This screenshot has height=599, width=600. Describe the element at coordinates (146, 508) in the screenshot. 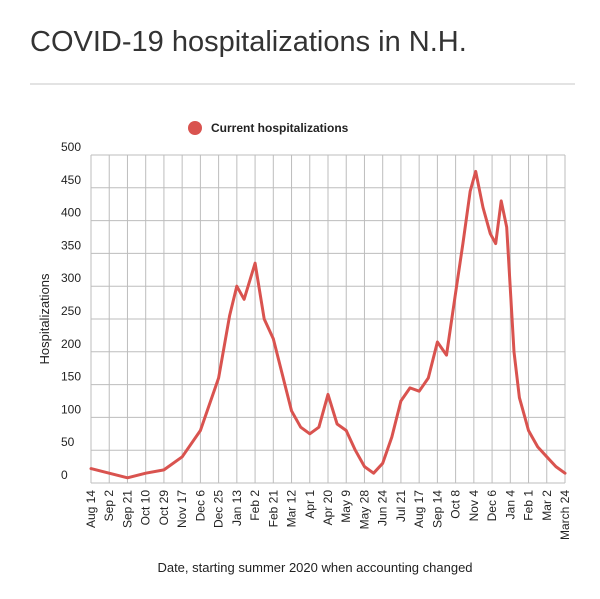

I see `x-tick-label: Oct 10` at that location.